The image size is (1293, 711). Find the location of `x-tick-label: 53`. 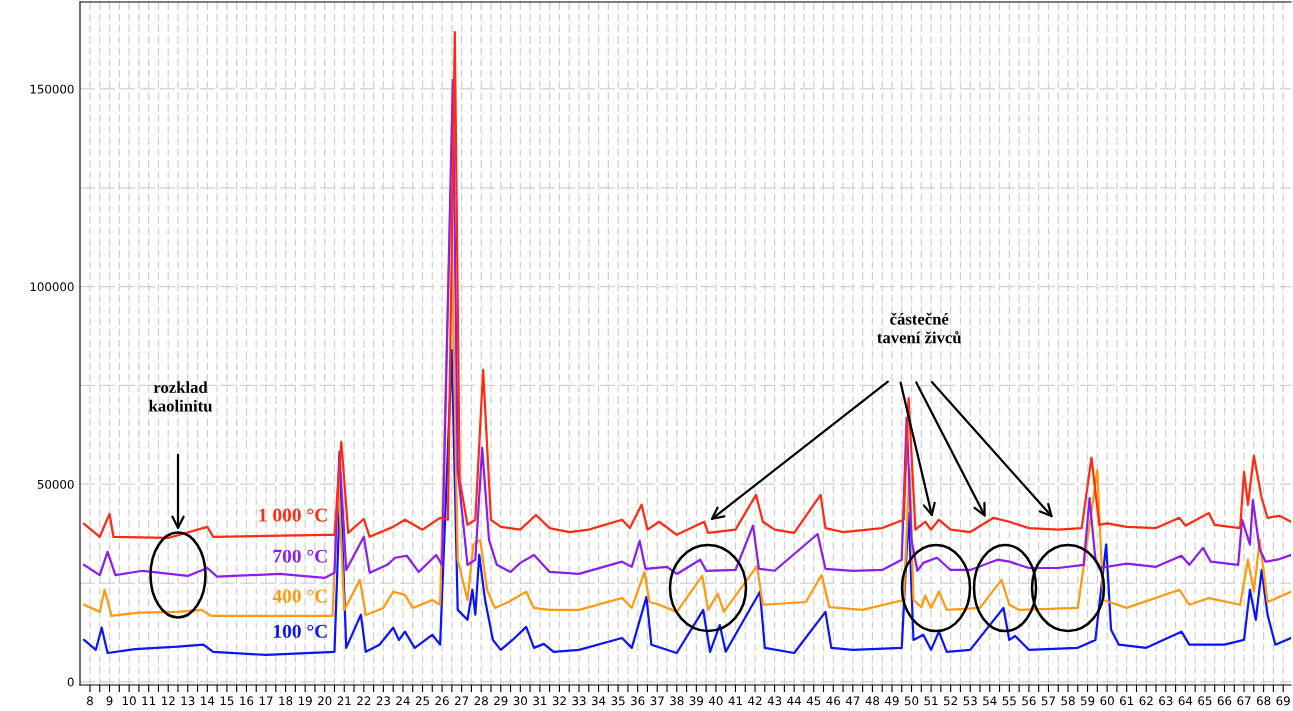

x-tick-label: 53 is located at coordinates (970, 701).